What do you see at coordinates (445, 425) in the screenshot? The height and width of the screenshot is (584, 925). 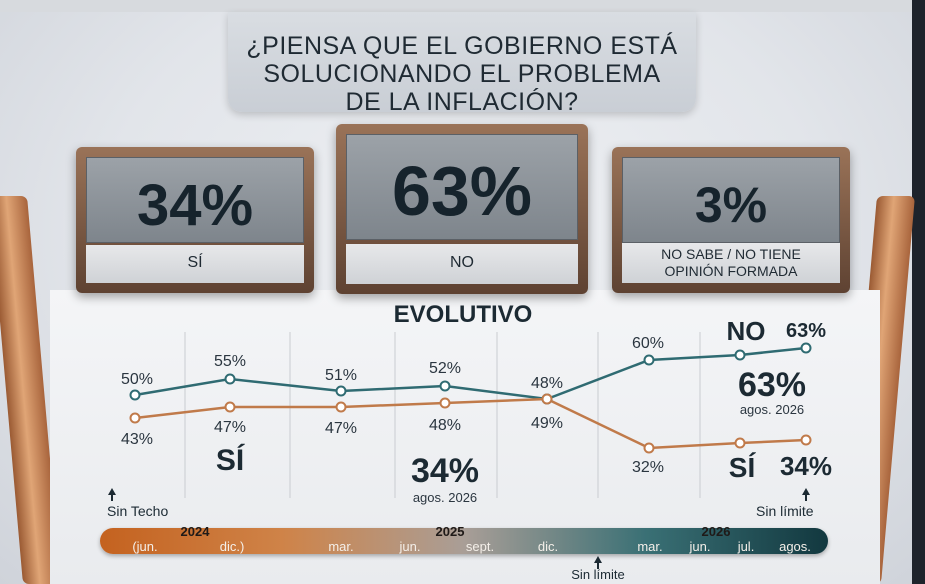 I see `data-label-si: 48%` at bounding box center [445, 425].